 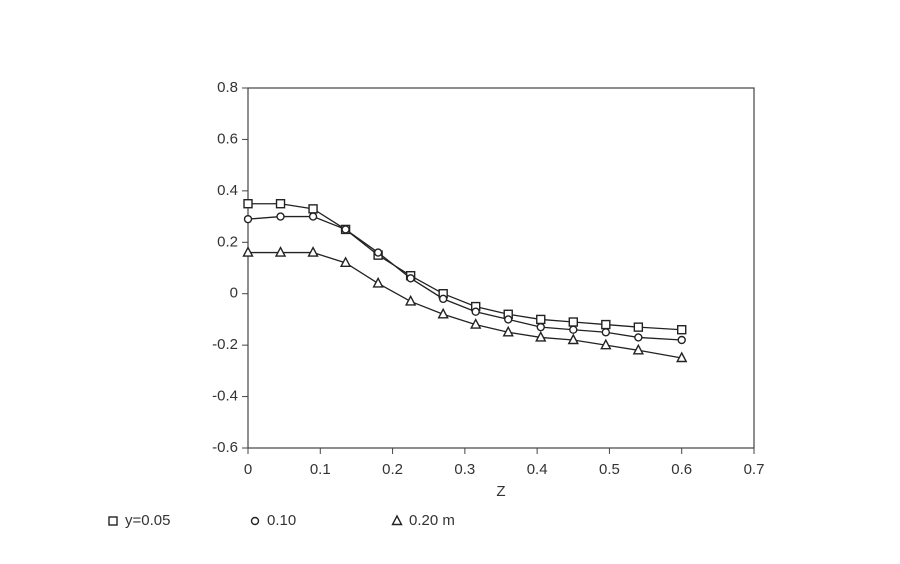 I want to click on legend-label: 0.20 m, so click(x=432, y=520).